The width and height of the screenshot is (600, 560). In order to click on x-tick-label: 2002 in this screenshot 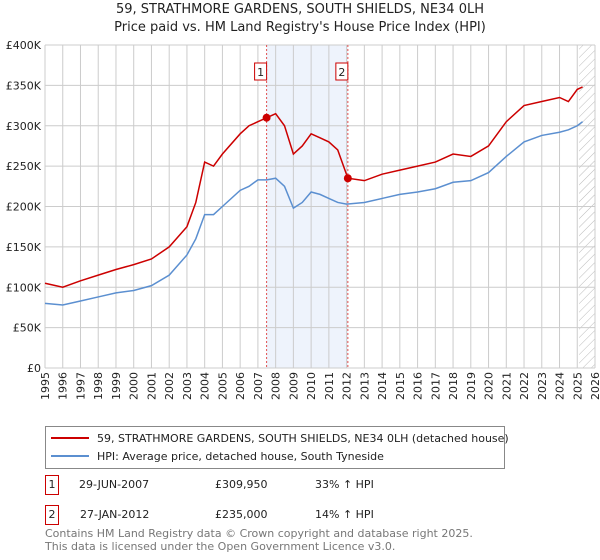, I will do `click(169, 386)`.